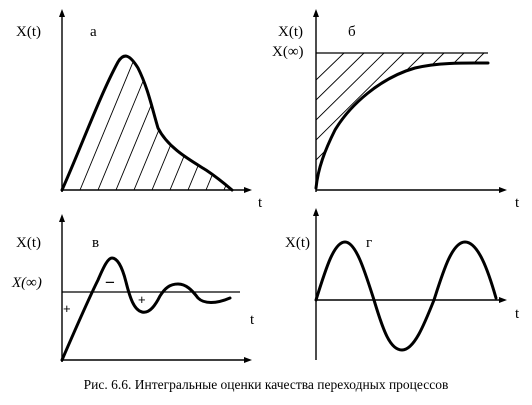 The height and width of the screenshot is (405, 532). What do you see at coordinates (352, 32) in the screenshot?
I see `panel-b-letter: б` at bounding box center [352, 32].